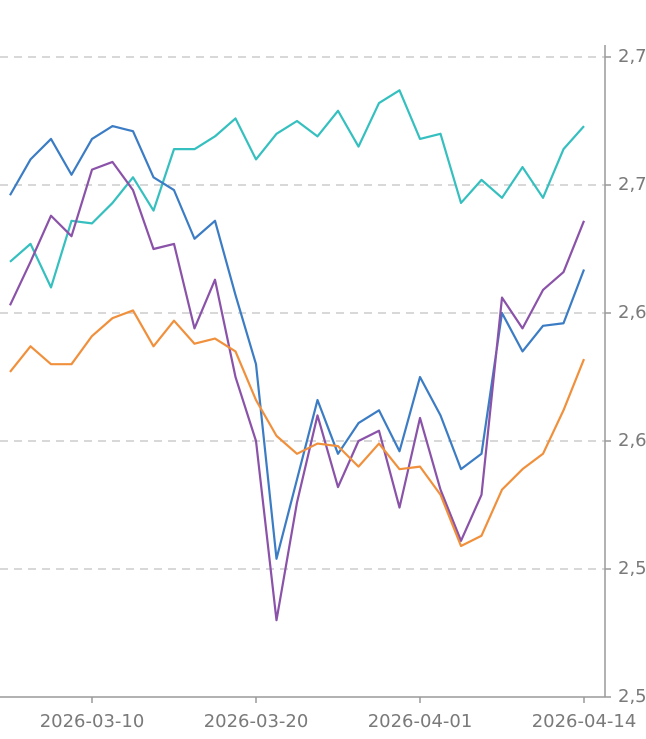  I want to click on x-tick-label: 2026-03-10, so click(92, 721).